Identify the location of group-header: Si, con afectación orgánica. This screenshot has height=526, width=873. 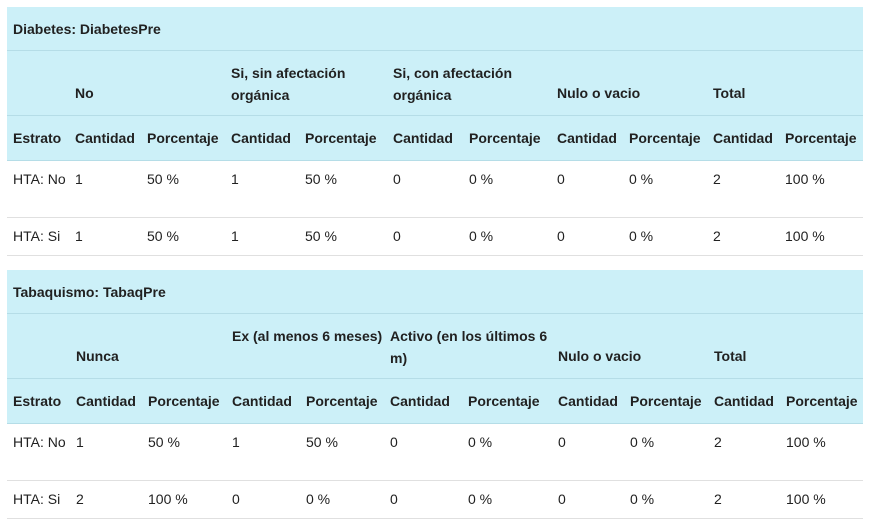
(469, 83).